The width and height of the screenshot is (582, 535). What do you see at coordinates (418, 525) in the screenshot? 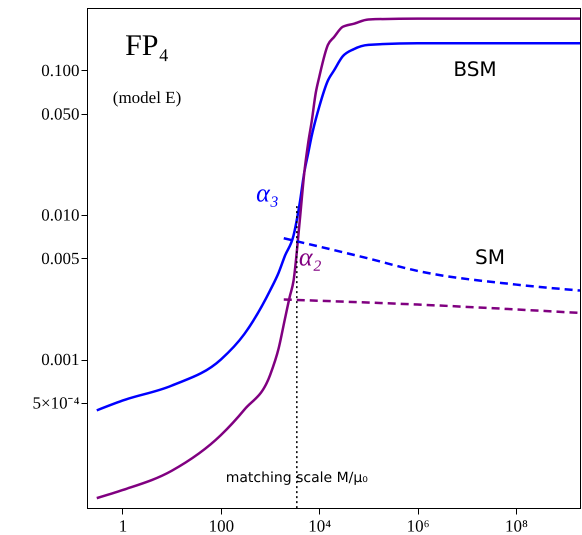
I see `x-tick-label: 10⁶` at bounding box center [418, 525].